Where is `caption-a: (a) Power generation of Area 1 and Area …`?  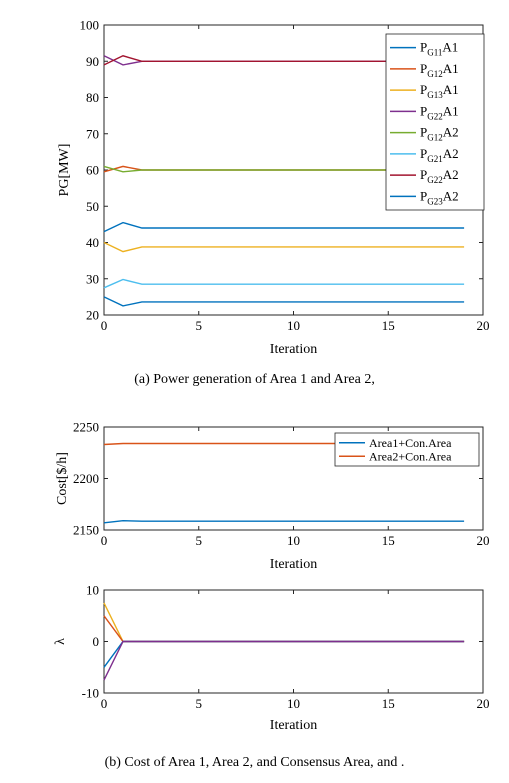
caption-a: (a) Power generation of Area 1 and Area … is located at coordinates (254, 379).